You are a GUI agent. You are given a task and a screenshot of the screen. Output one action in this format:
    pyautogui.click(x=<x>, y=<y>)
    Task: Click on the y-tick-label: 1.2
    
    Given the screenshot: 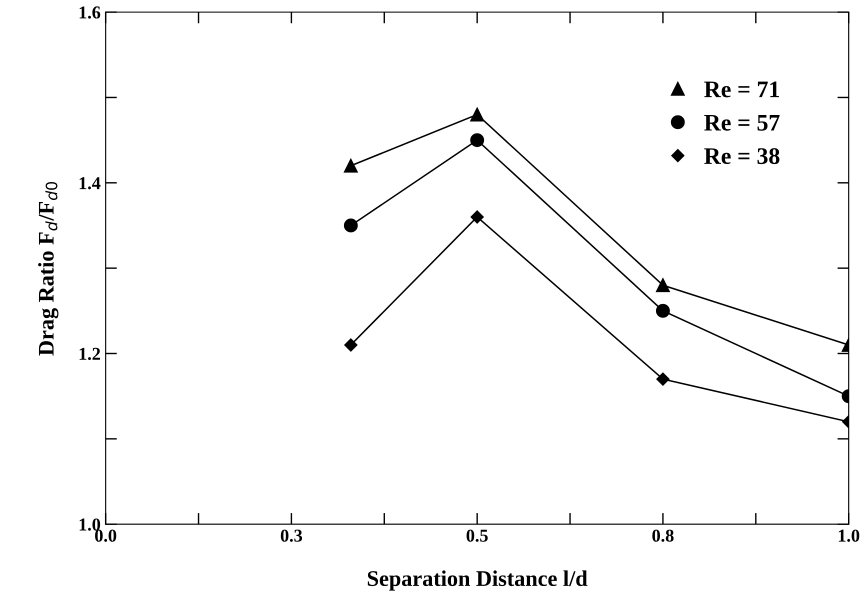 What is the action you would take?
    pyautogui.click(x=90, y=354)
    